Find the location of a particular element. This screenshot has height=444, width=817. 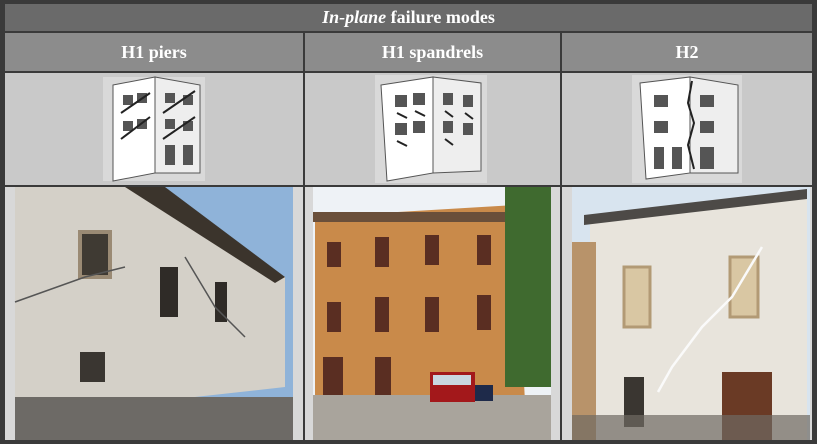

title-italic: In-plane is located at coordinates (354, 17).